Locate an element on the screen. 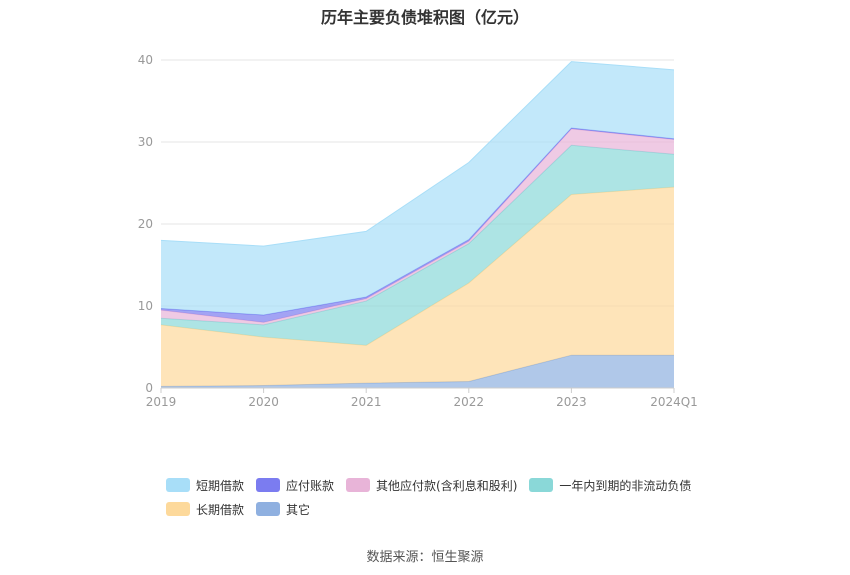 This screenshot has width=850, height=575. legend-swatch-long-term-loans is located at coordinates (178, 509).